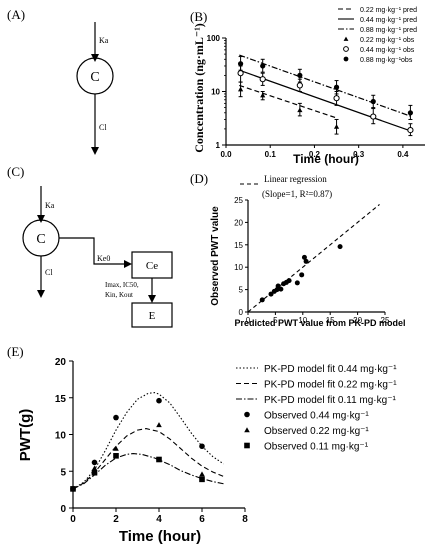 Image resolution: width=438 pixels, height=550 pixels. I want to click on chart-d-y-tick-label: 15, so click(238, 245).